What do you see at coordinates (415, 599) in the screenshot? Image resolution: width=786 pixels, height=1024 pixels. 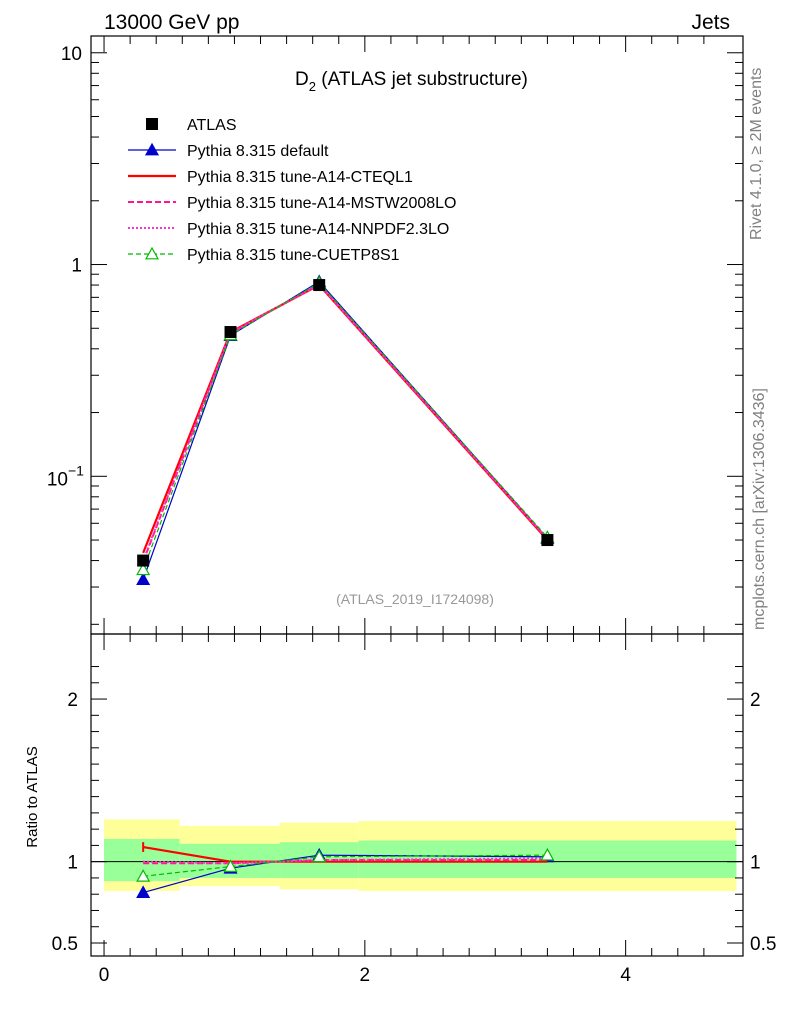 I see `analysis-tag: (ATLAS_2019_I1724098)` at bounding box center [415, 599].